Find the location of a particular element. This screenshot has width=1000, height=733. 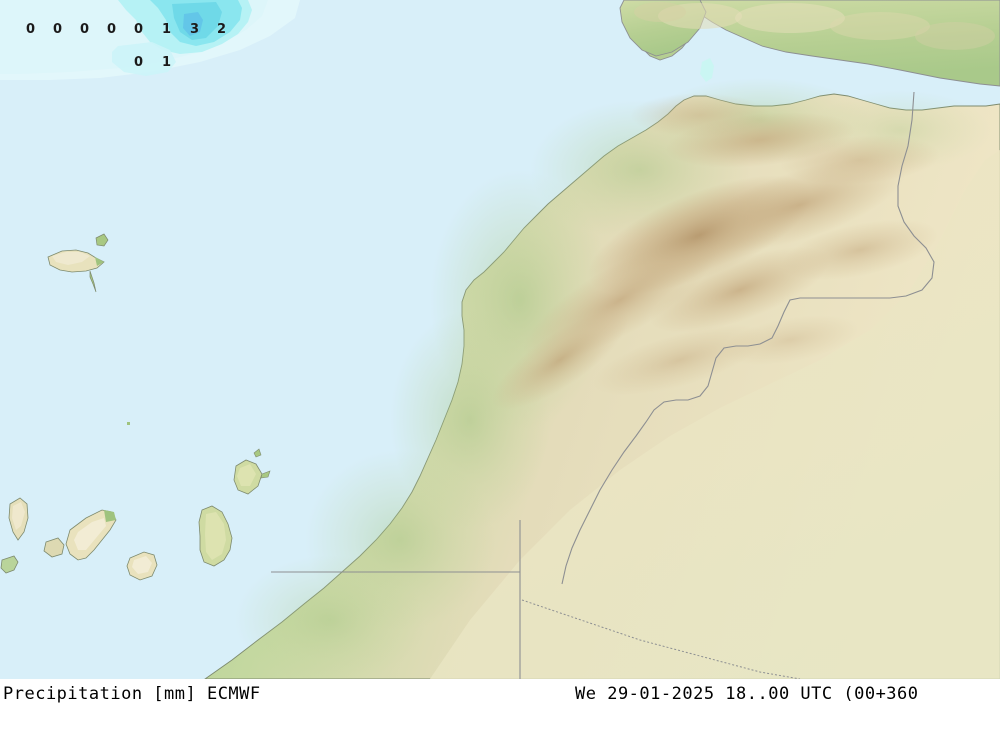

page-title: Precipitation [mm] ECMWF is located at coordinates (132, 694).